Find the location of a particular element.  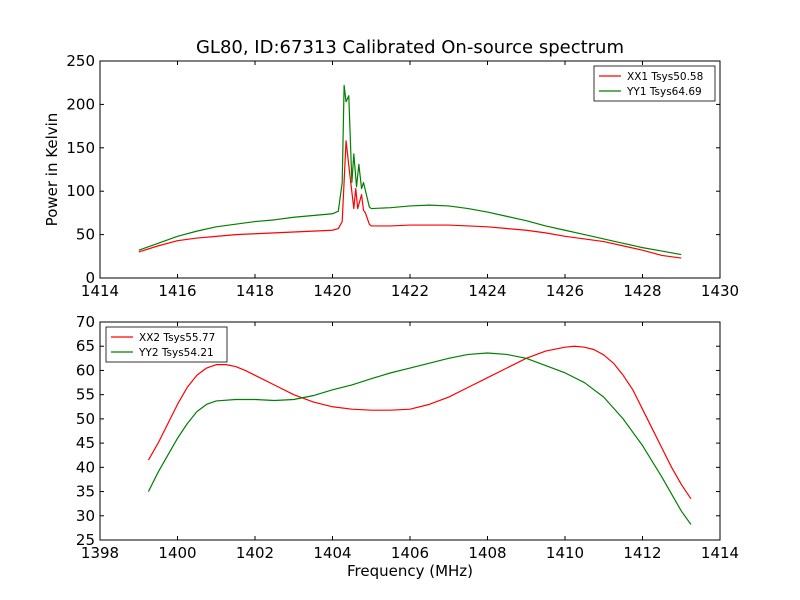

x-tick-label: 1424 is located at coordinates (487, 291).